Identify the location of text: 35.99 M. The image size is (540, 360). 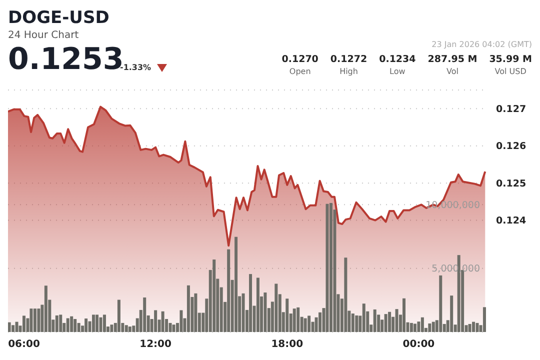
(510, 59).